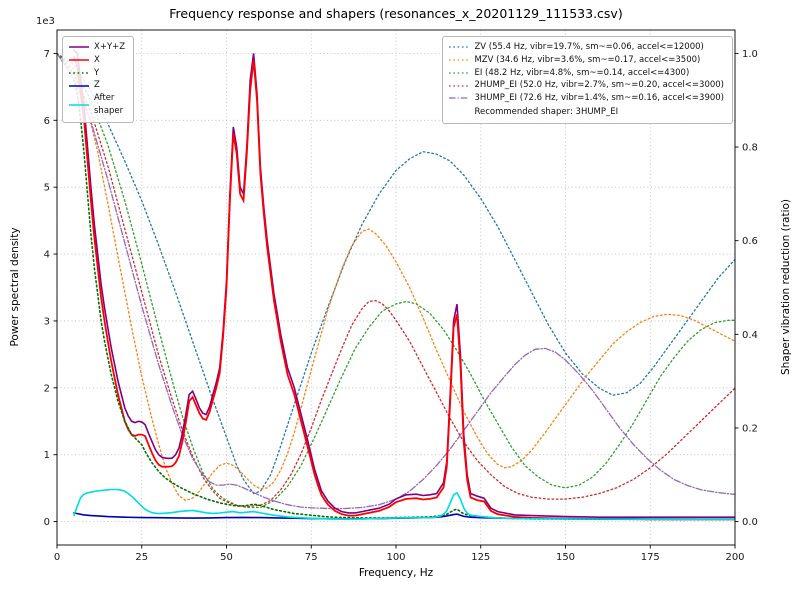 The image size is (800, 600). What do you see at coordinates (650, 557) in the screenshot?
I see `x-tick-label: 175` at bounding box center [650, 557].